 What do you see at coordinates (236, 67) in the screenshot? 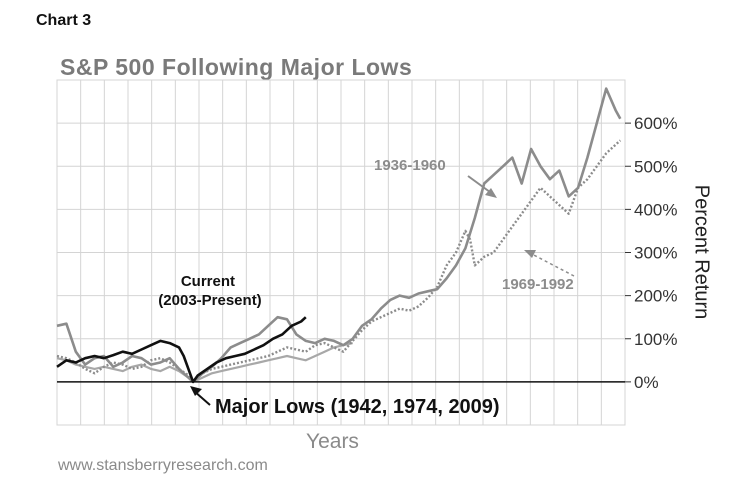
I see `chart-title: S&P 500 Following Major Lows` at bounding box center [236, 67].